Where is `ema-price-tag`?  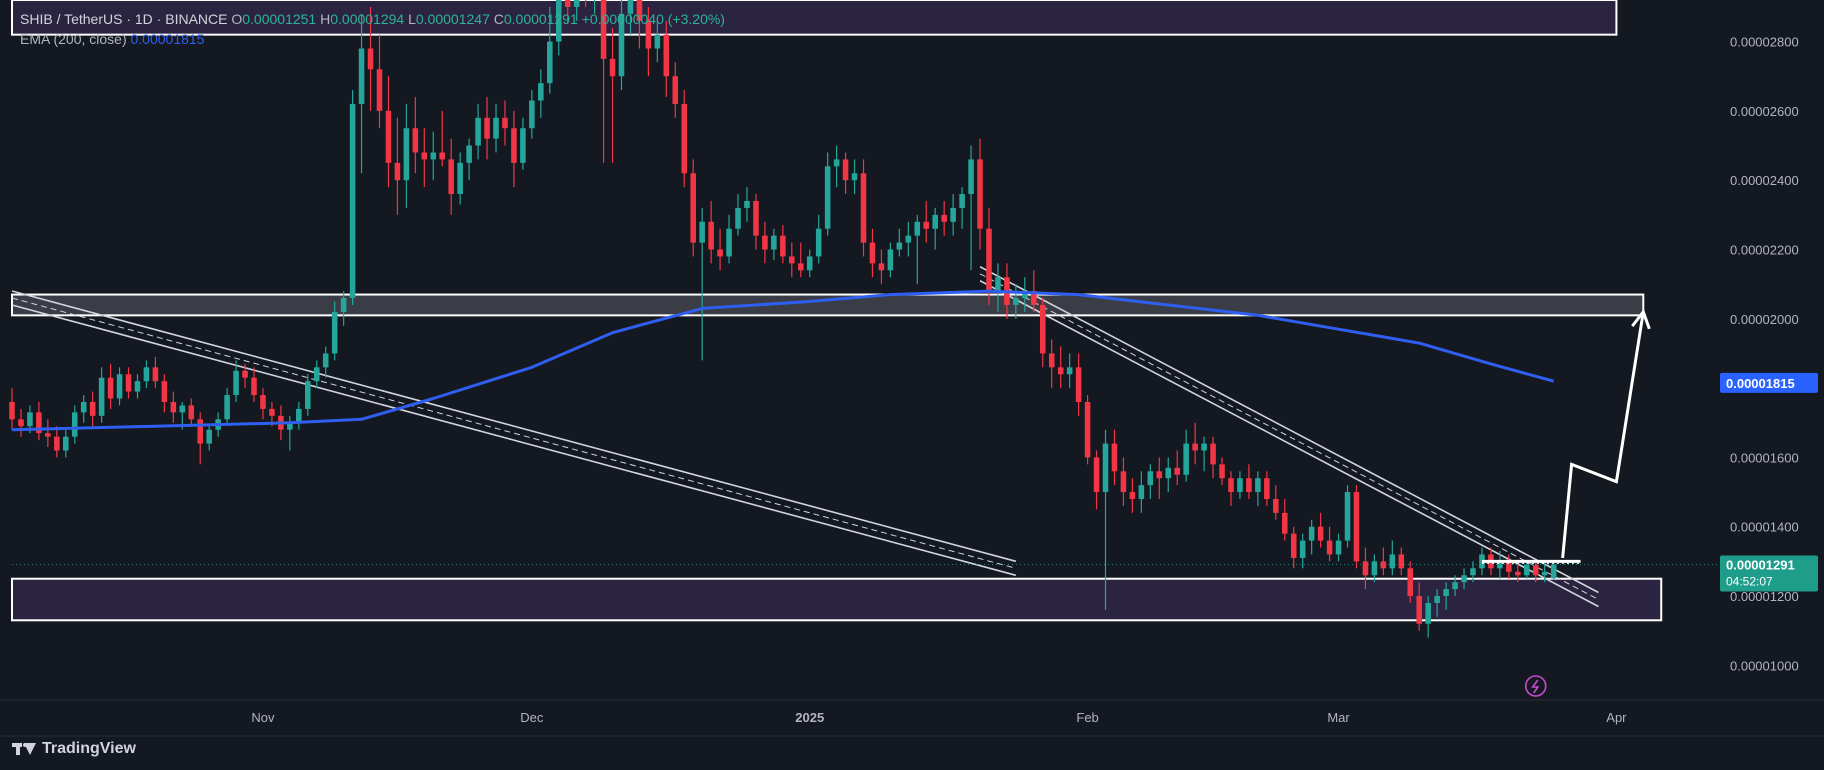 ema-price-tag is located at coordinates (1769, 382).